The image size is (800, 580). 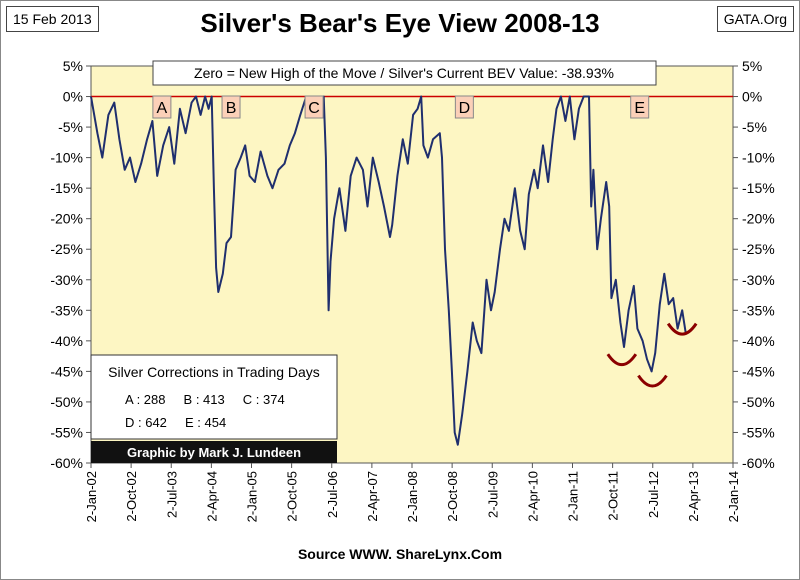 I want to click on x-tick-label: 2-Jan-11, so click(x=573, y=496).